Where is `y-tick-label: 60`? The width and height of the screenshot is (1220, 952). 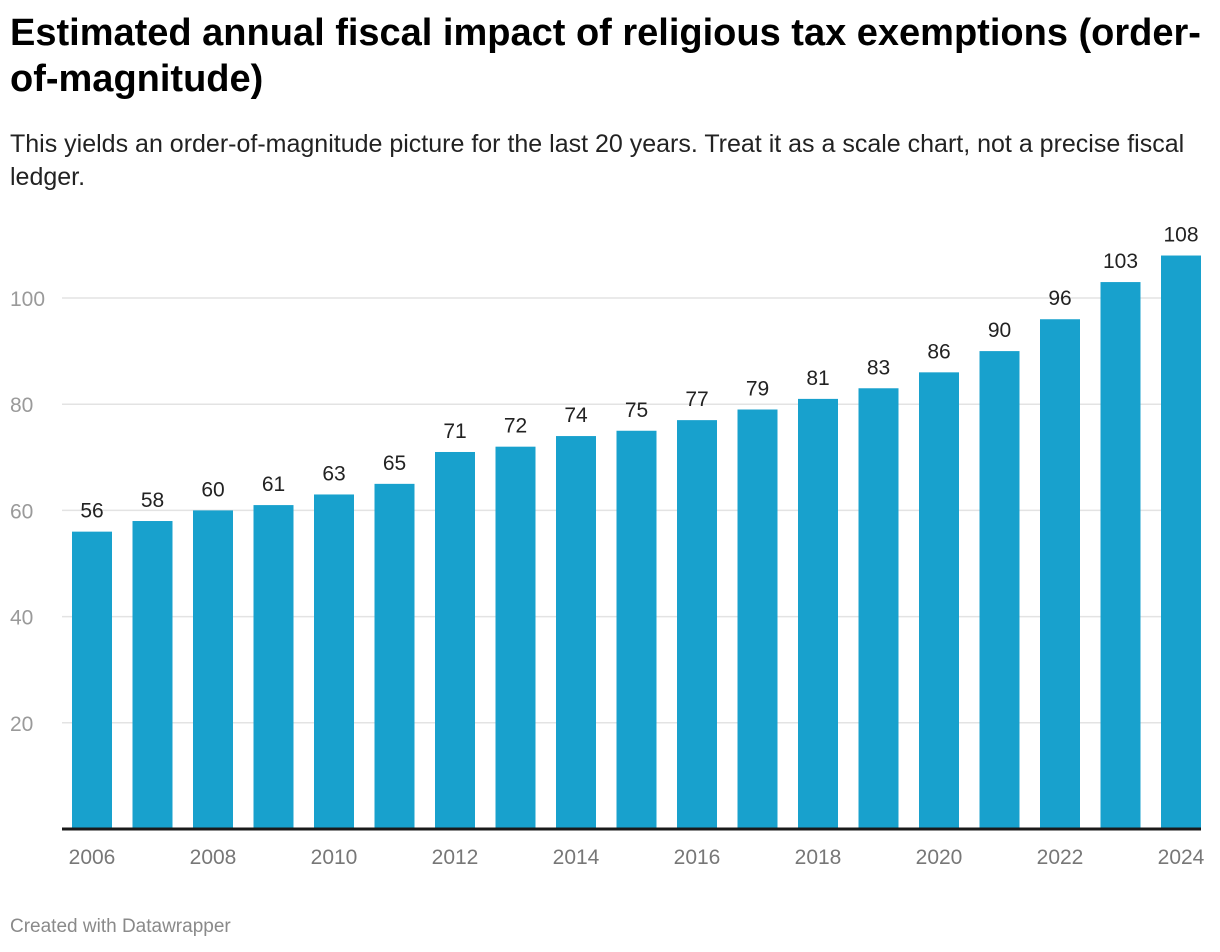 y-tick-label: 60 is located at coordinates (21, 511).